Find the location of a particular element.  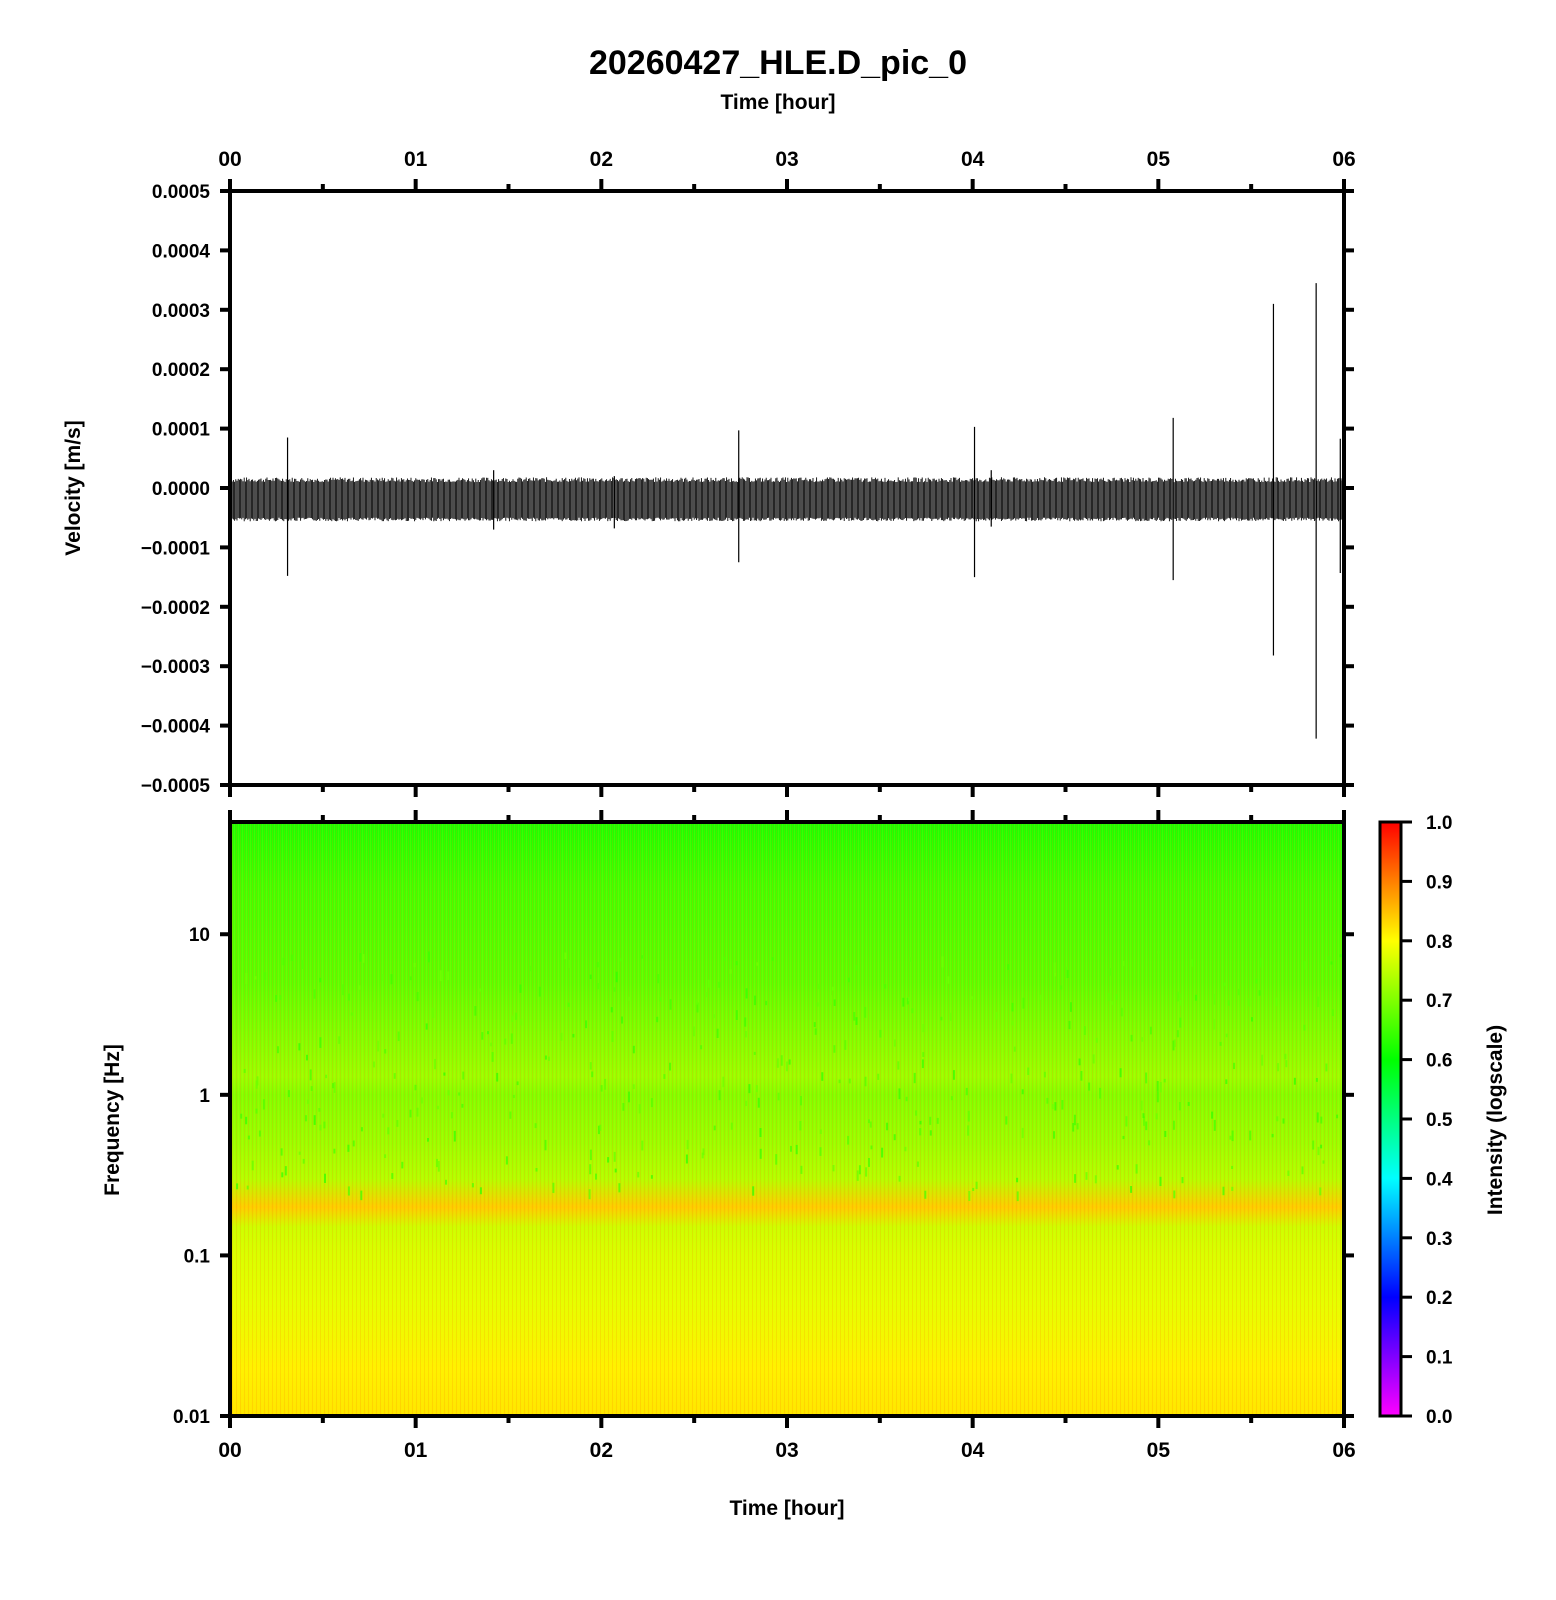

colorbar-tick-label: 0.1 is located at coordinates (1439, 1358).